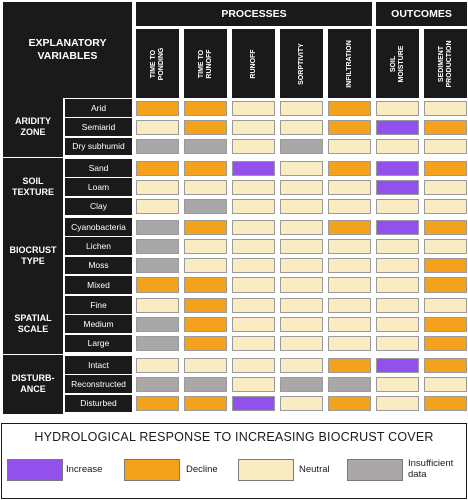  Describe the element at coordinates (98, 127) in the screenshot. I see `row-label: Semiarid` at that location.